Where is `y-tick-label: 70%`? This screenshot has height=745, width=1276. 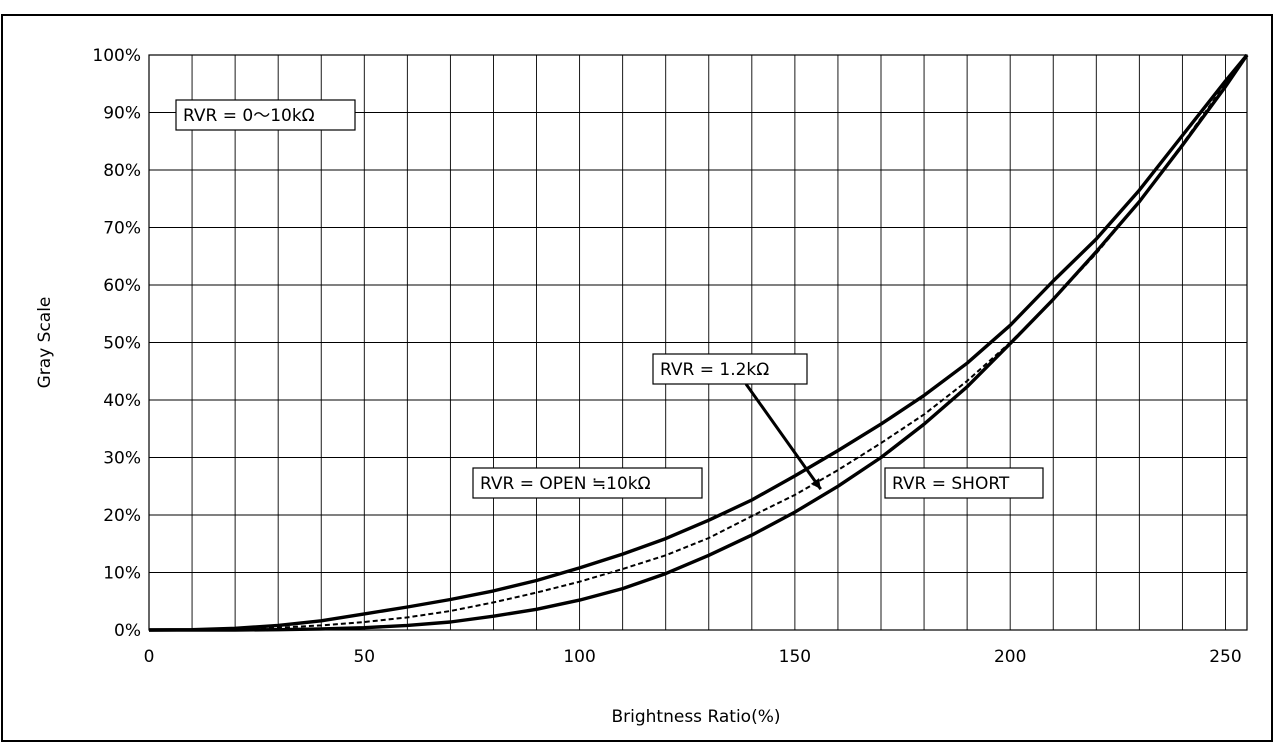 y-tick-label: 70% is located at coordinates (122, 229).